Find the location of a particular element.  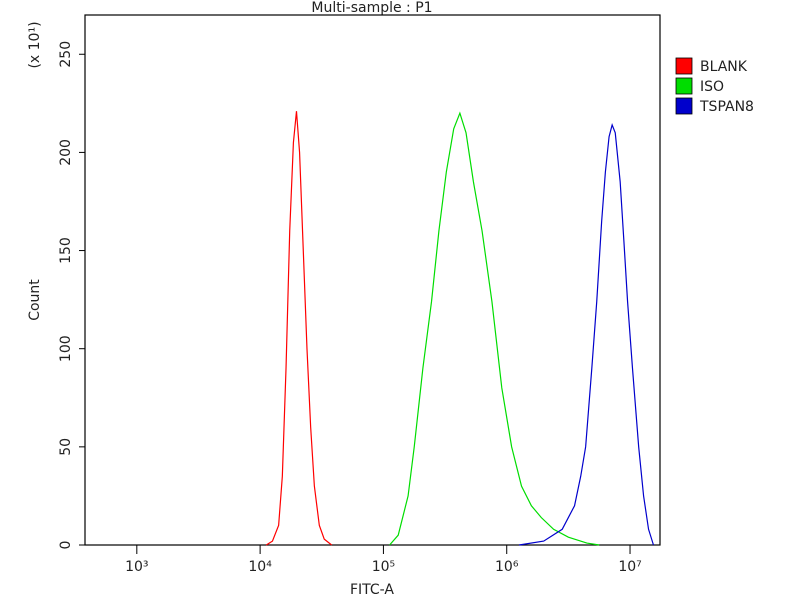

y-axis-label: Count is located at coordinates (35, 300).